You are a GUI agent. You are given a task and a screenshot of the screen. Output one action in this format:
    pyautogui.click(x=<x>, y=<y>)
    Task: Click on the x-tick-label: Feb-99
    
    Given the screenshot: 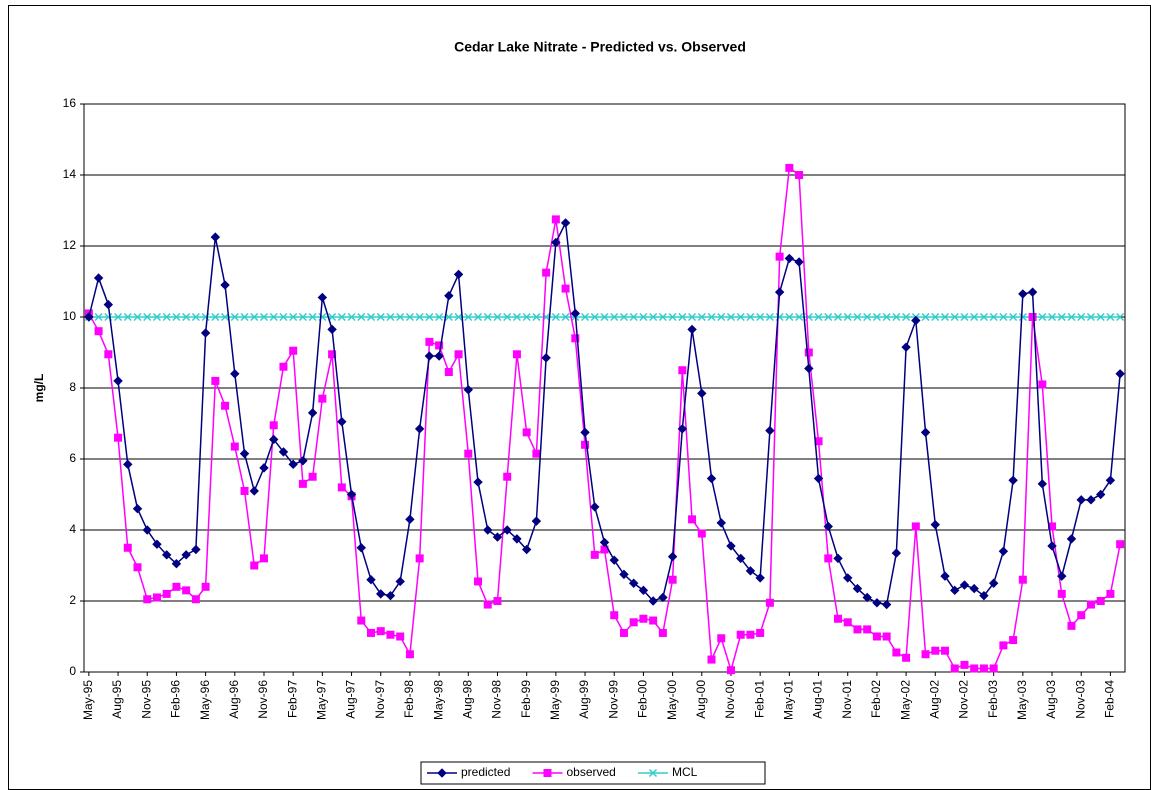 What is the action you would take?
    pyautogui.click(x=526, y=699)
    